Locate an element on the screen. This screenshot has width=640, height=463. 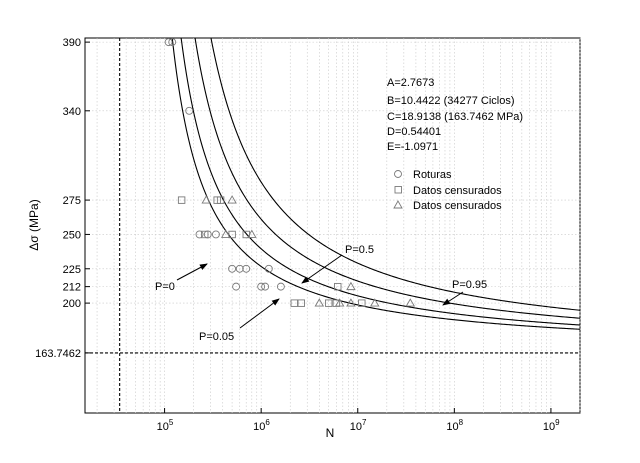
y-axis-label: Δσ (MPa) is located at coordinates (34, 224).